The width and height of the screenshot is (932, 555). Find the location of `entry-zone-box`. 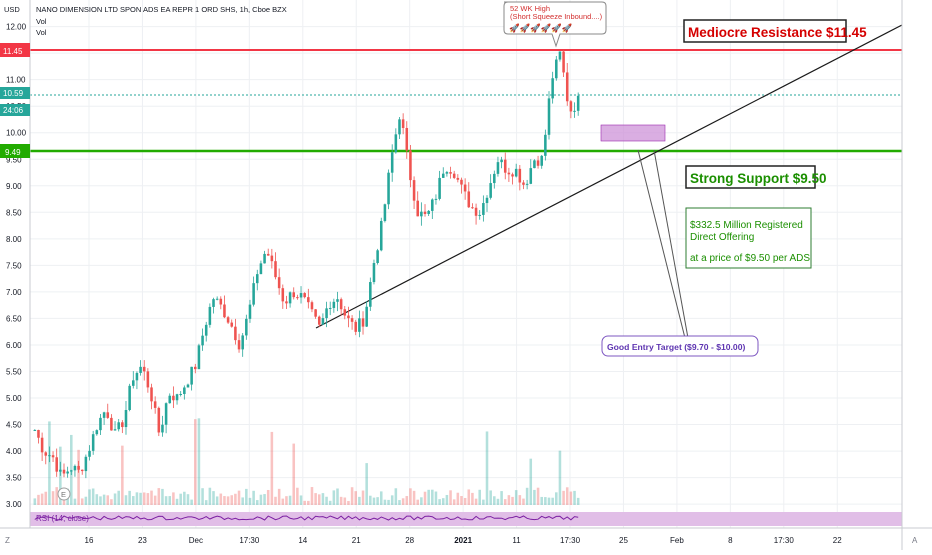

entry-zone-box is located at coordinates (633, 133).